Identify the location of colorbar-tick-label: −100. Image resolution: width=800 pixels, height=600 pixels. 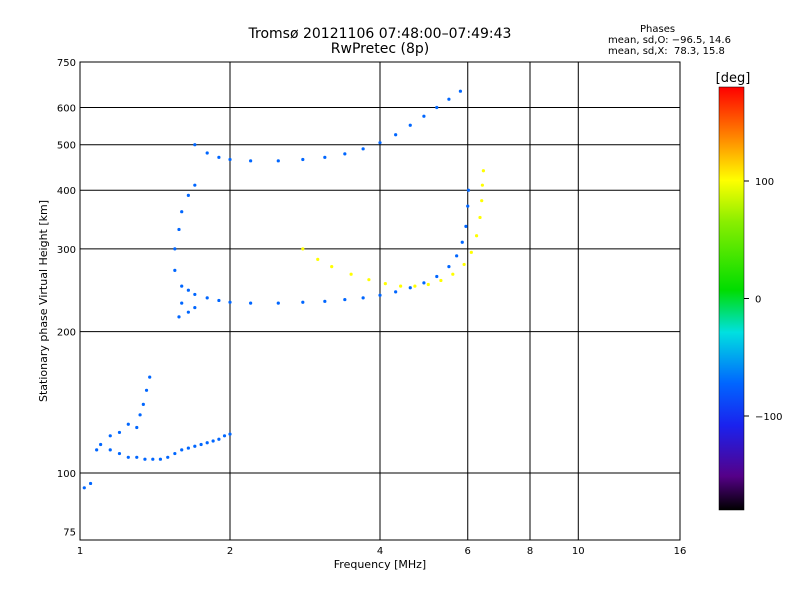
(768, 417).